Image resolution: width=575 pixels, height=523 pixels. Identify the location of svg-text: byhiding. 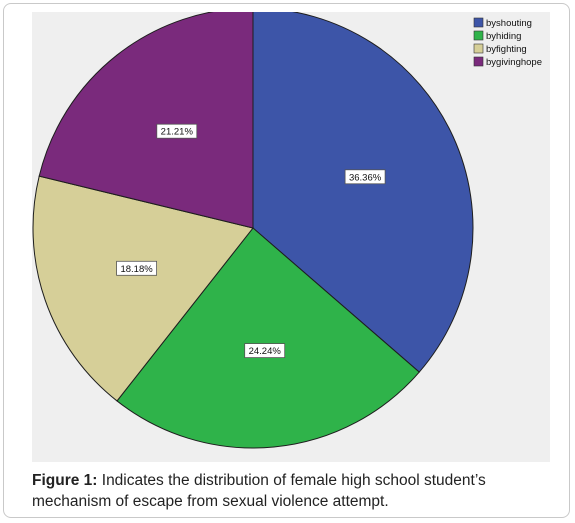
(503, 36).